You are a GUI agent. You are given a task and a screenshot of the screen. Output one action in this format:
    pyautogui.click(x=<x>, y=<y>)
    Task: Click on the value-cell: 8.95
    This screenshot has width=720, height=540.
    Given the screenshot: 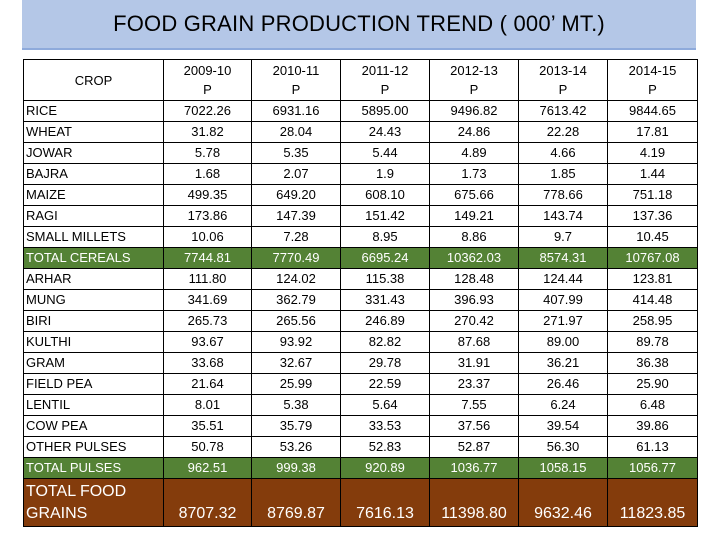 What is the action you would take?
    pyautogui.click(x=385, y=237)
    